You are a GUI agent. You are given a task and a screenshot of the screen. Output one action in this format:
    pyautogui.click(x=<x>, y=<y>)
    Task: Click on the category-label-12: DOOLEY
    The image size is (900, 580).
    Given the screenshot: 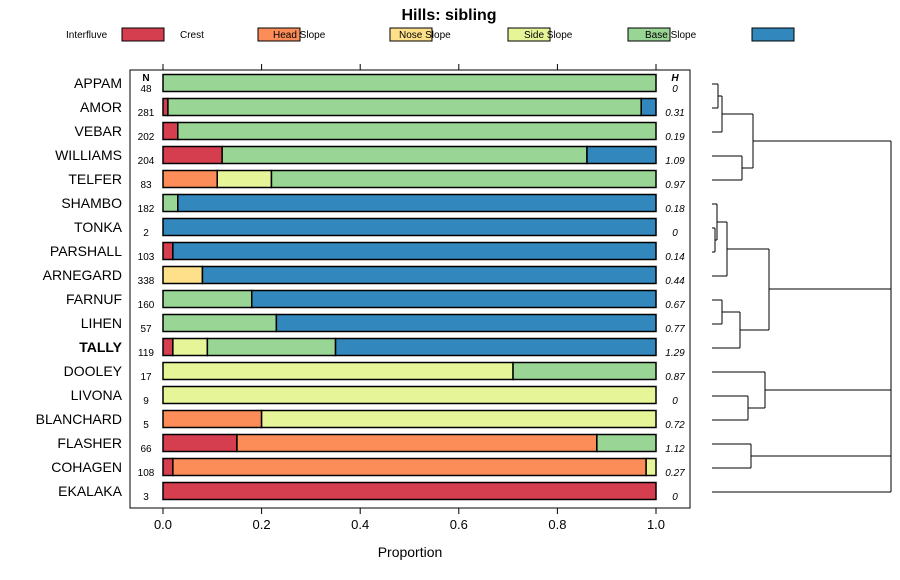 What is the action you would take?
    pyautogui.click(x=93, y=371)
    